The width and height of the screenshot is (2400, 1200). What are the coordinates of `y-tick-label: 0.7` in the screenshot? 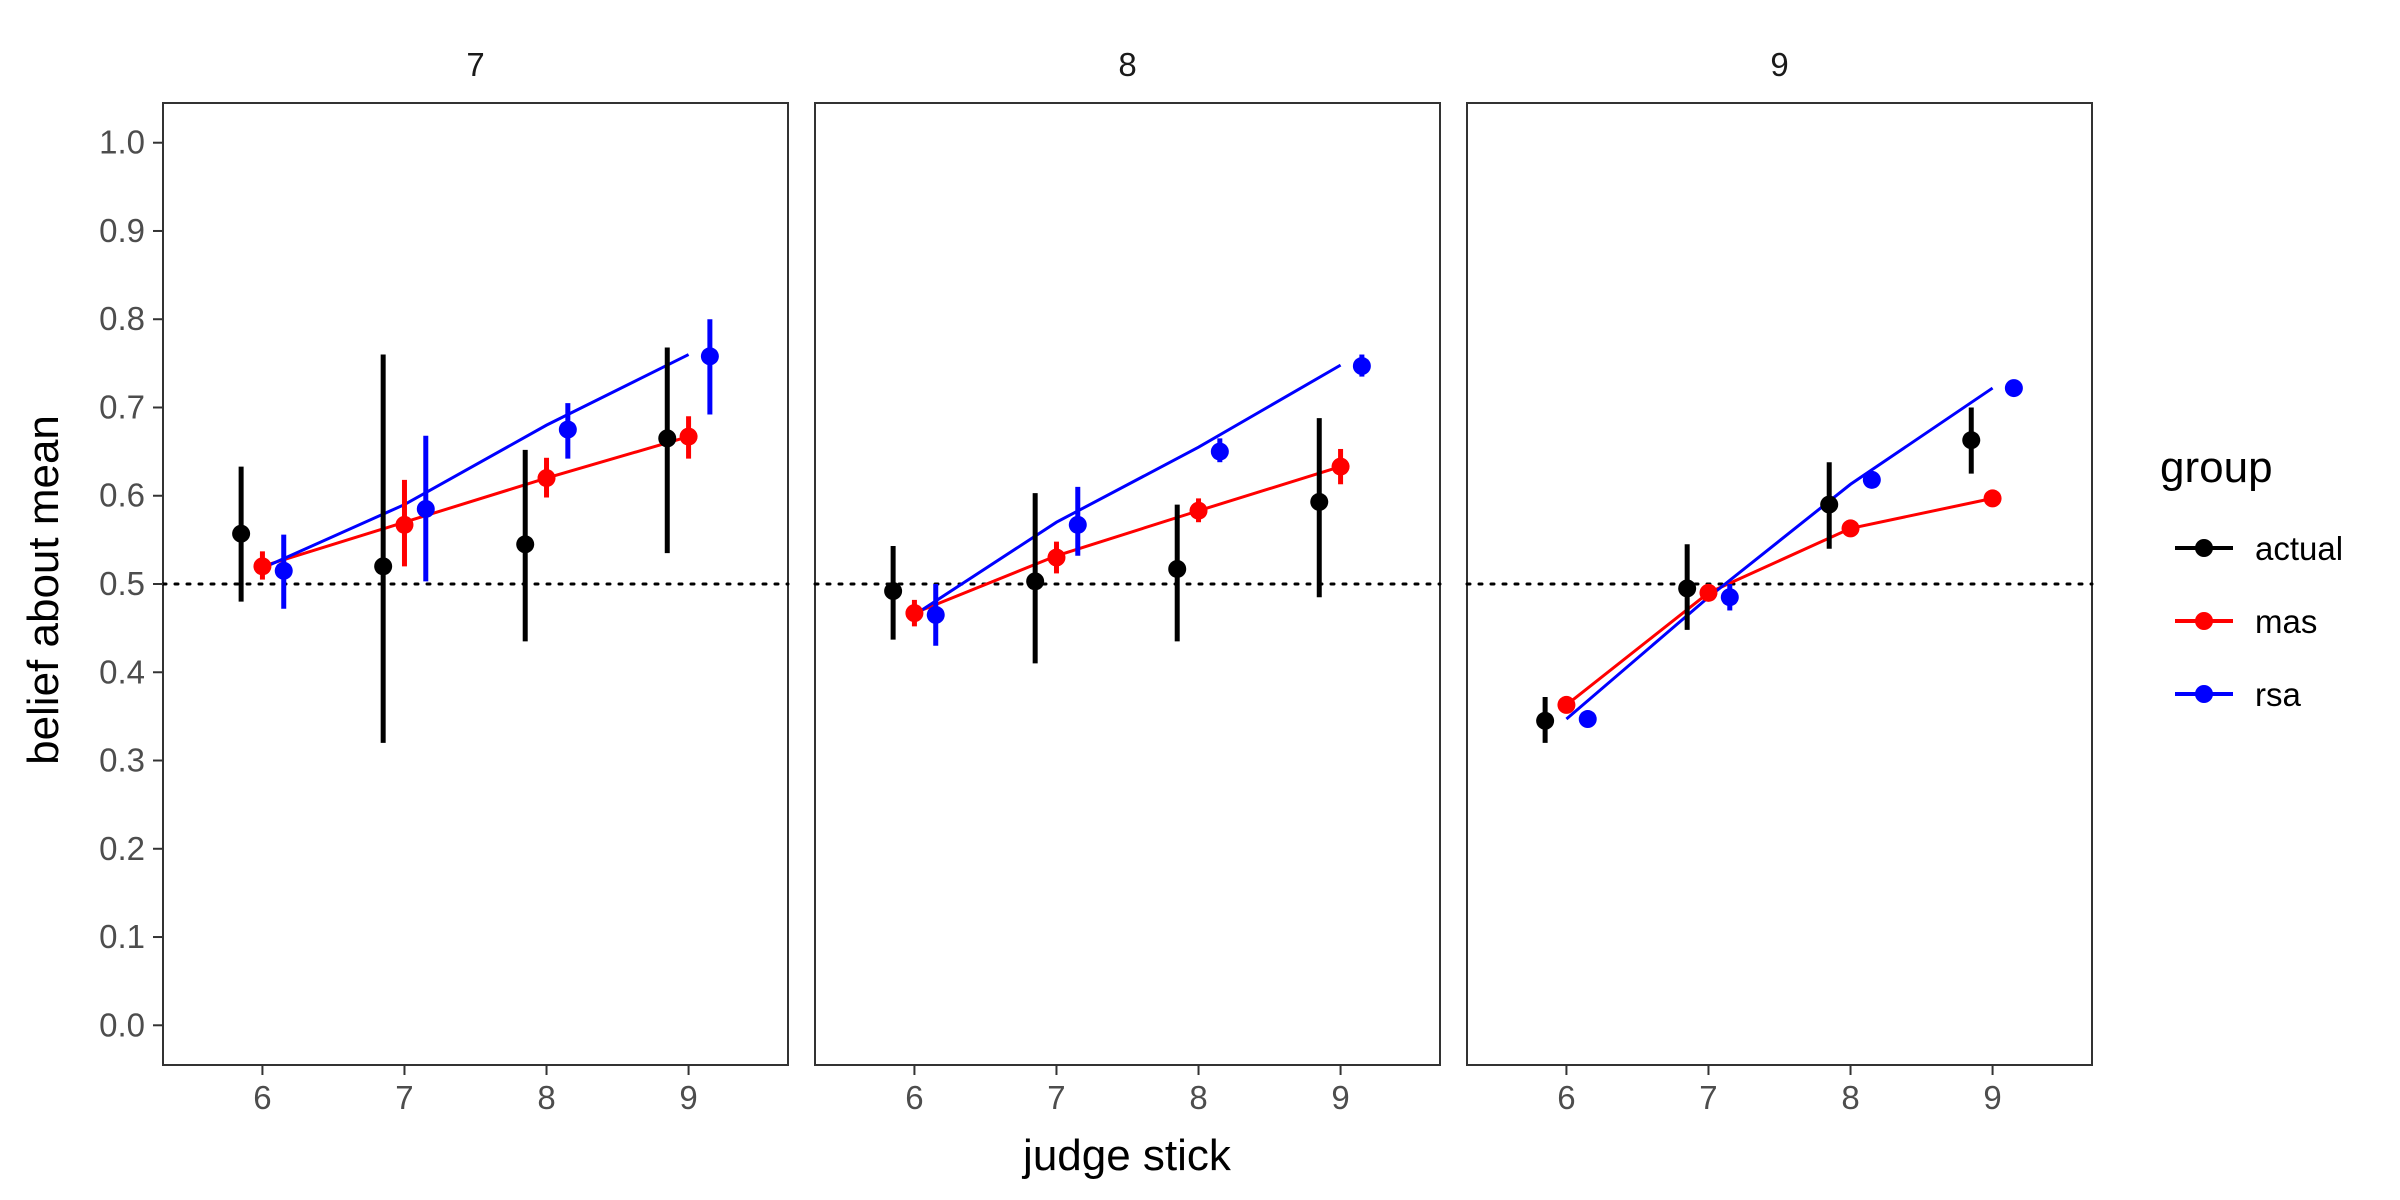 It's located at (122, 406).